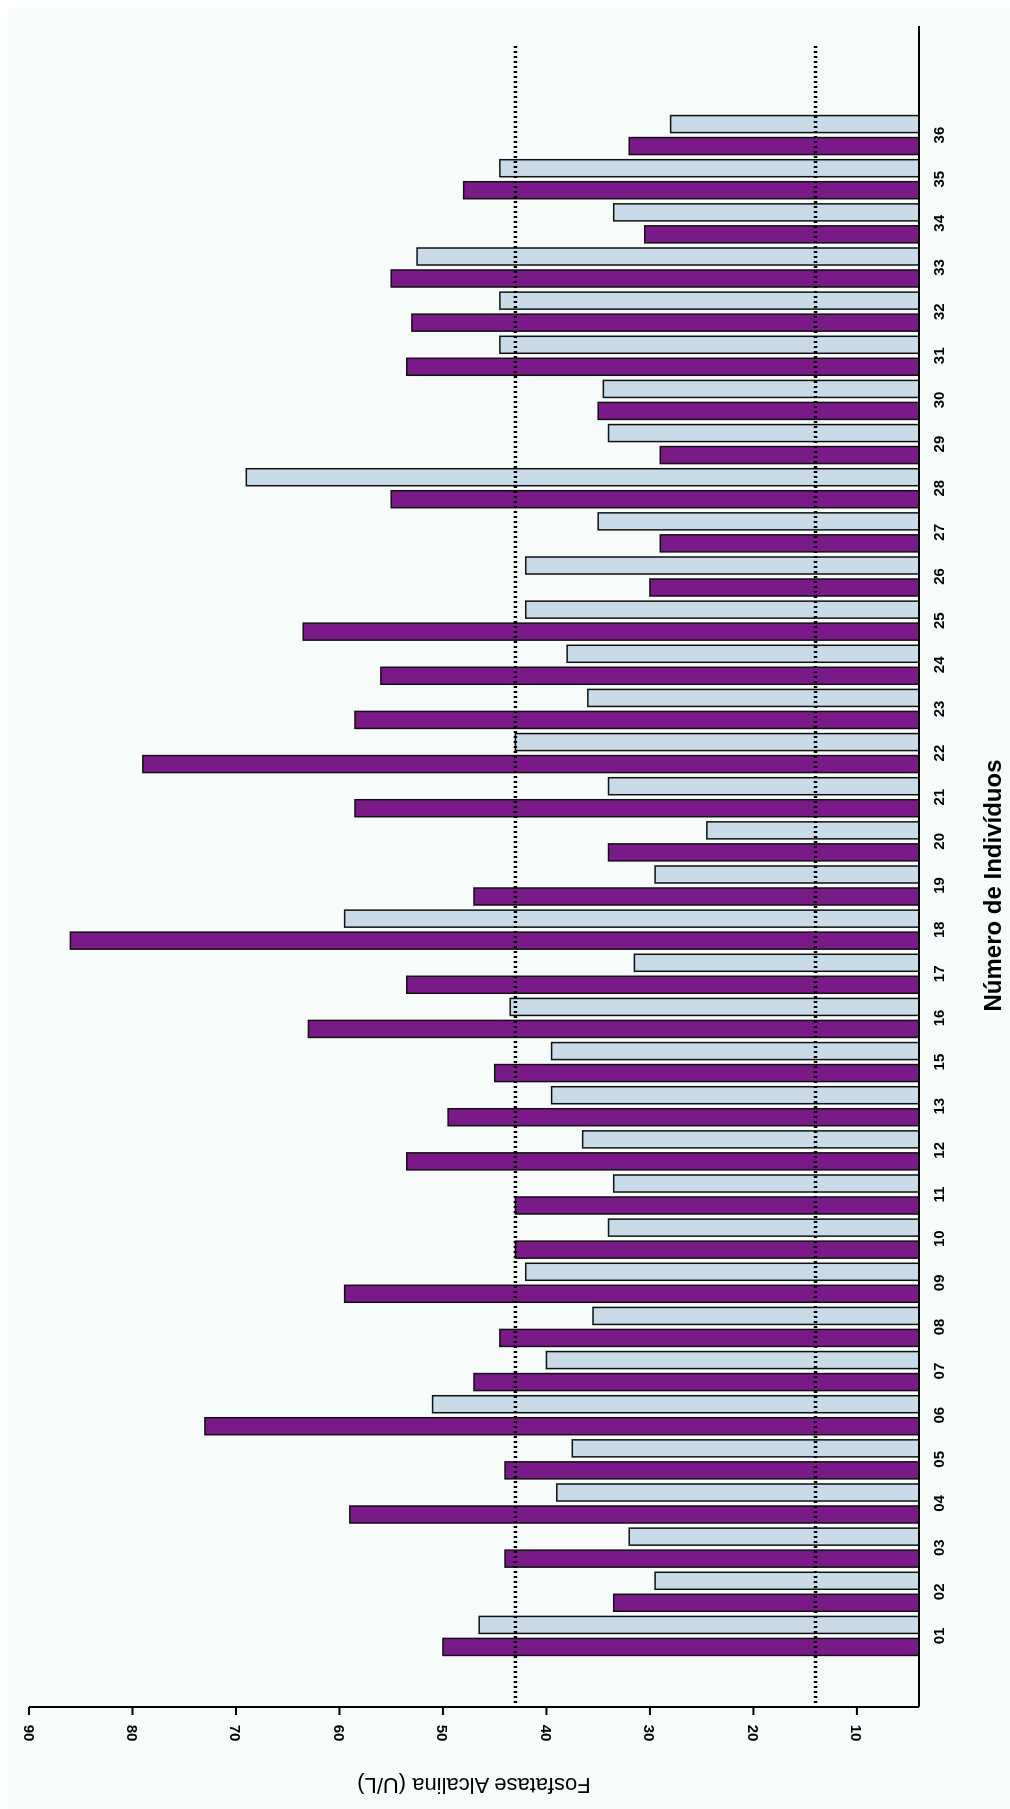  Describe the element at coordinates (938, 797) in the screenshot. I see `y-tick-label: 21` at that location.